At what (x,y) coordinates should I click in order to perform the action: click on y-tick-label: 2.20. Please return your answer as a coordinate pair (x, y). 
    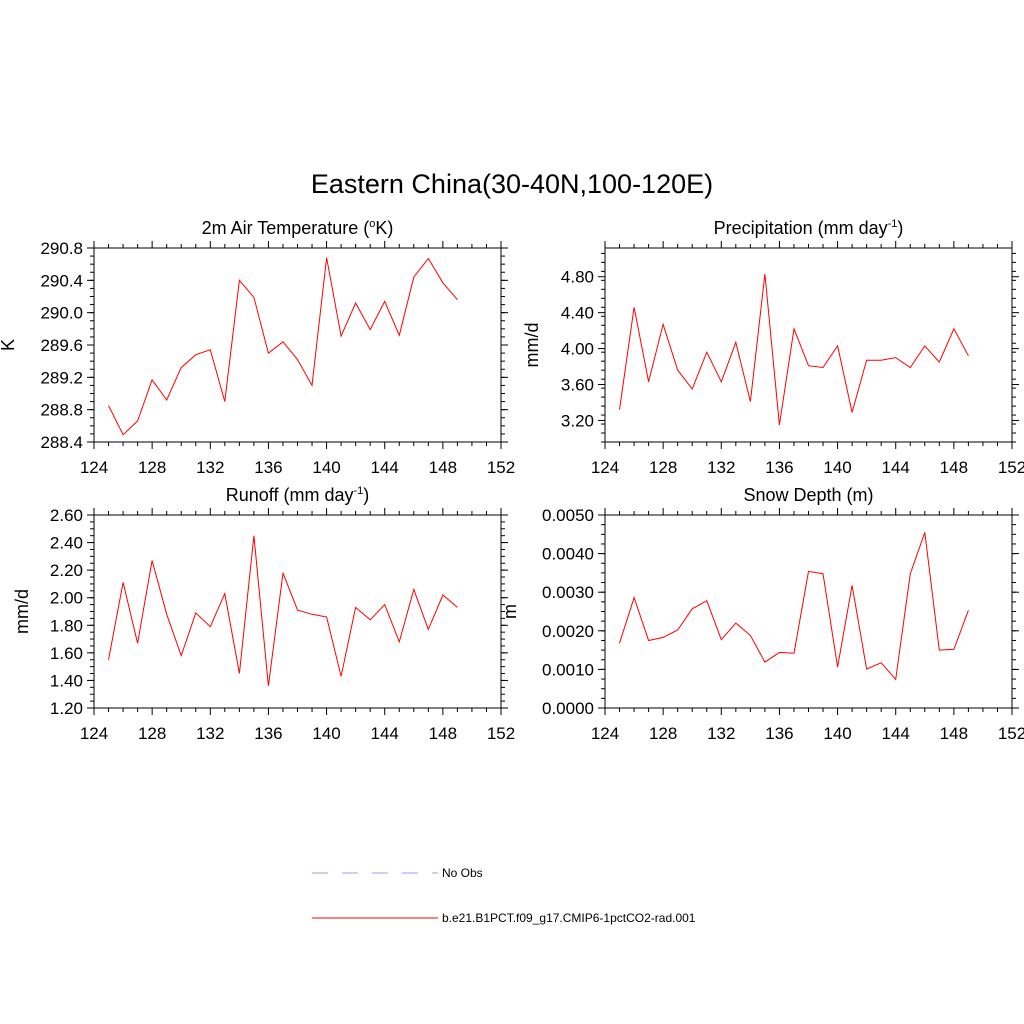
    Looking at the image, I should click on (66, 570).